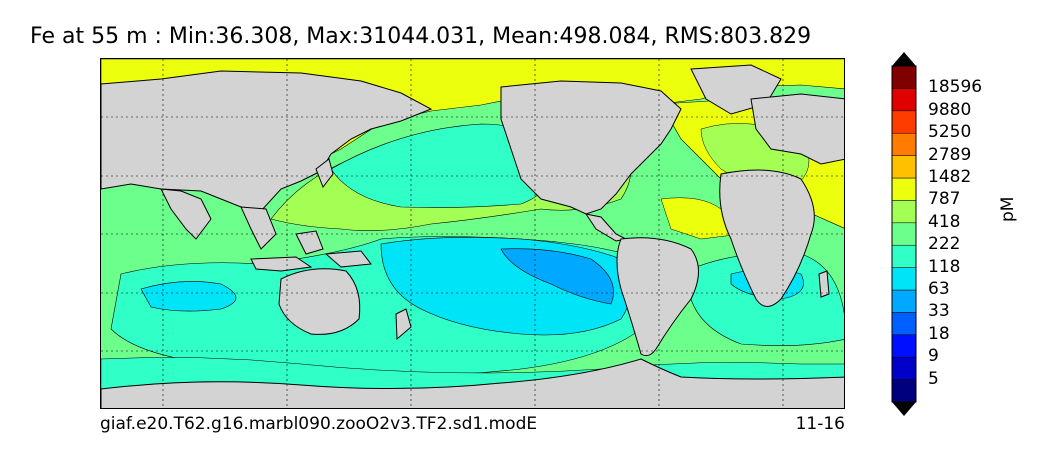  What do you see at coordinates (186, 214) in the screenshot?
I see `land-india` at bounding box center [186, 214].